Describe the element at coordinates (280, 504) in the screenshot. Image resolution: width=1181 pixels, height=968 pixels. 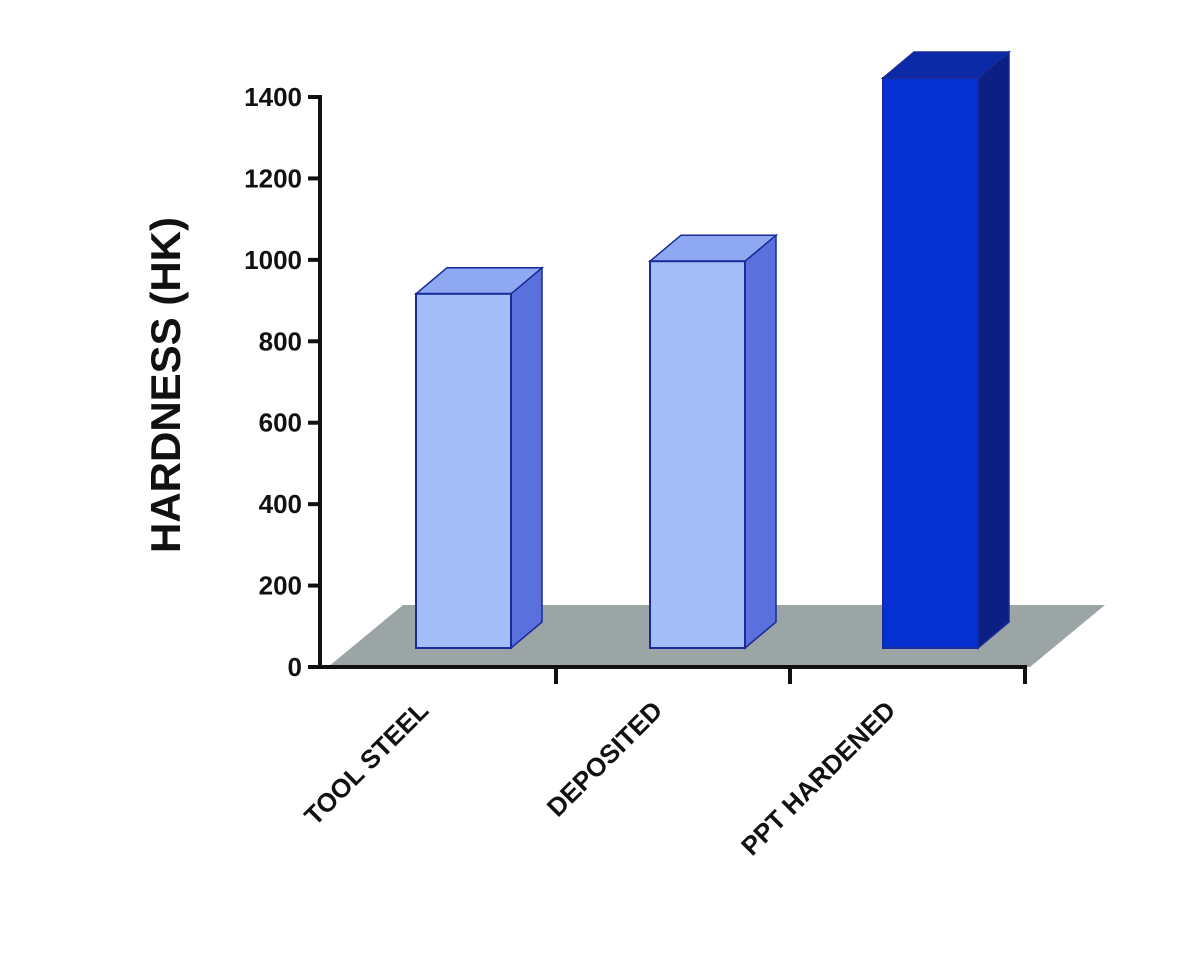
I see `y-tick-label: 400` at that location.